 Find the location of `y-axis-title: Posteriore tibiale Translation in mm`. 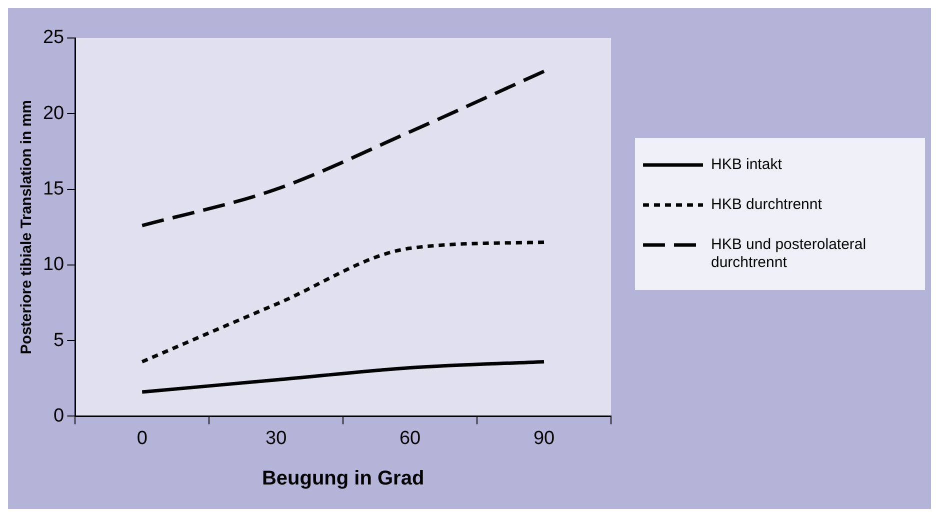

y-axis-title: Posteriore tibiale Translation in mm is located at coordinates (27, 227).